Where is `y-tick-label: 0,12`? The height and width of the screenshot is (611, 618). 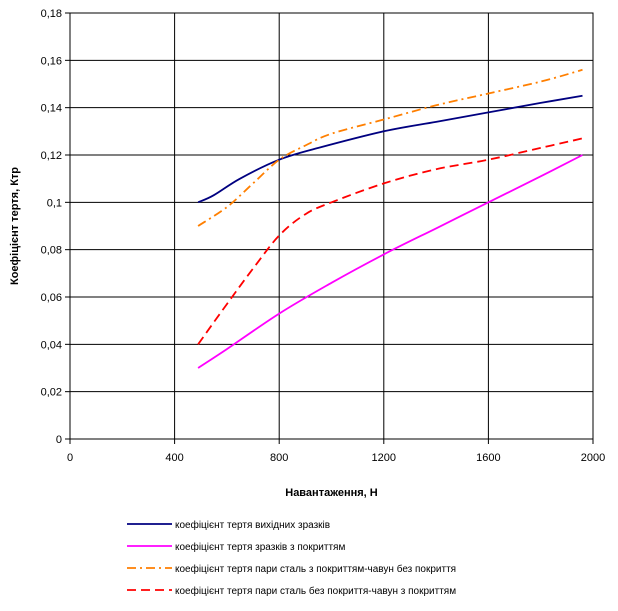
y-tick-label: 0,12 is located at coordinates (51, 156).